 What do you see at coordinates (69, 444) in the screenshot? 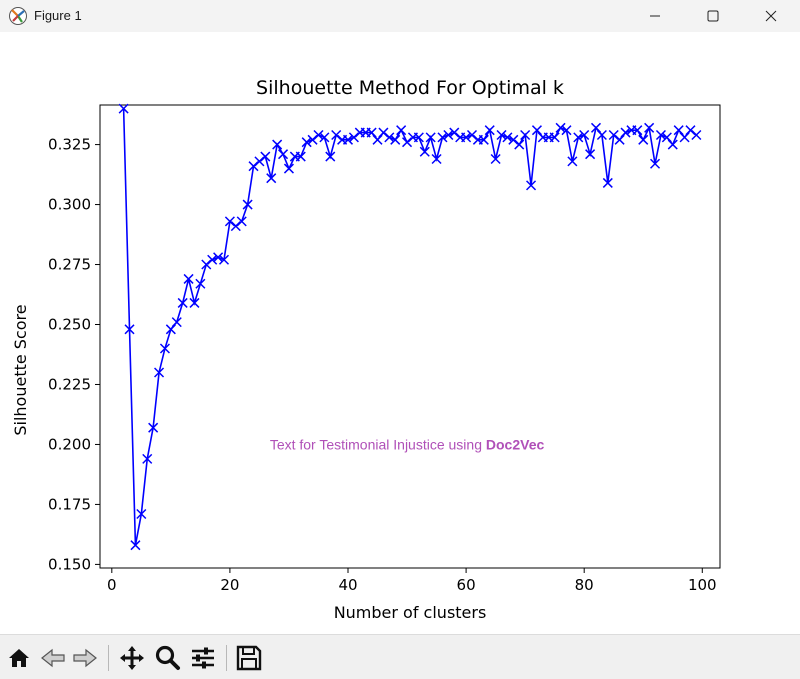
I see `y-tick-label: 0.200` at bounding box center [69, 444].